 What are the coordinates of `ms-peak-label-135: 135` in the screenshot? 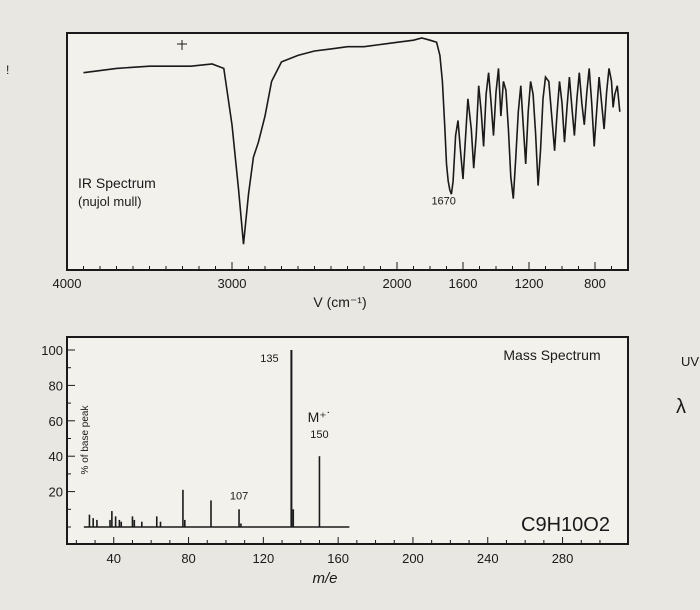 It's located at (269, 359).